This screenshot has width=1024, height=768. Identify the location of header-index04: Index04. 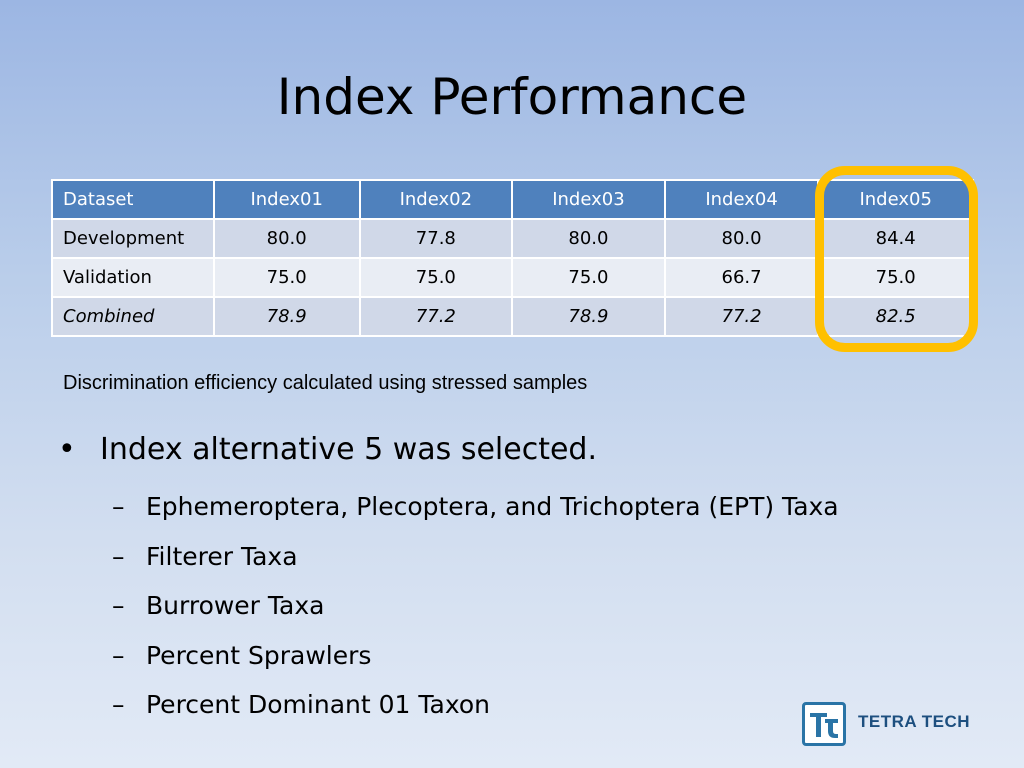
(741, 199).